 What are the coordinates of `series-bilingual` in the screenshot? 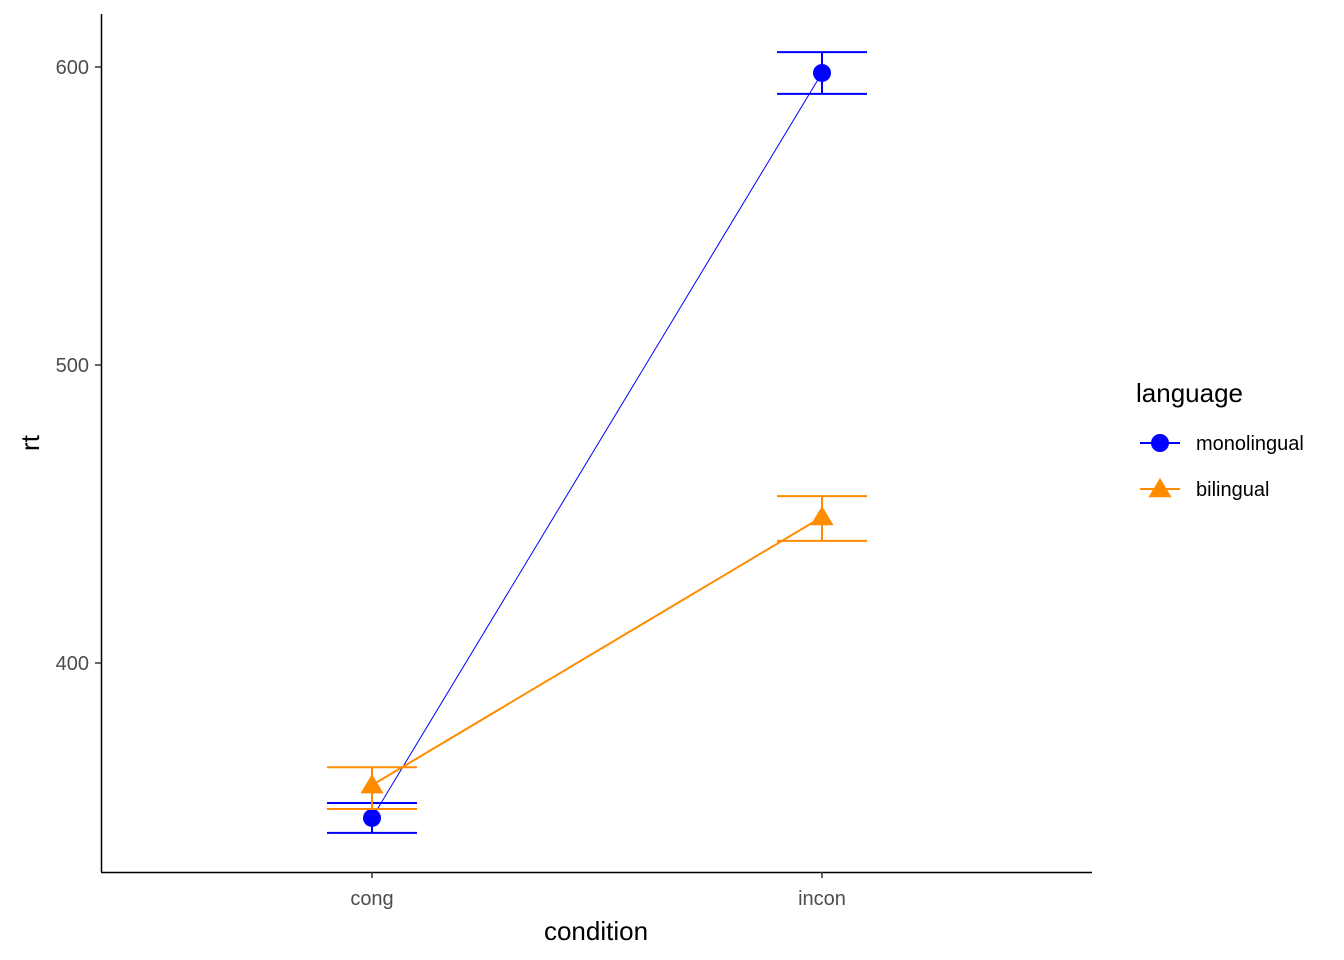 It's located at (597, 653).